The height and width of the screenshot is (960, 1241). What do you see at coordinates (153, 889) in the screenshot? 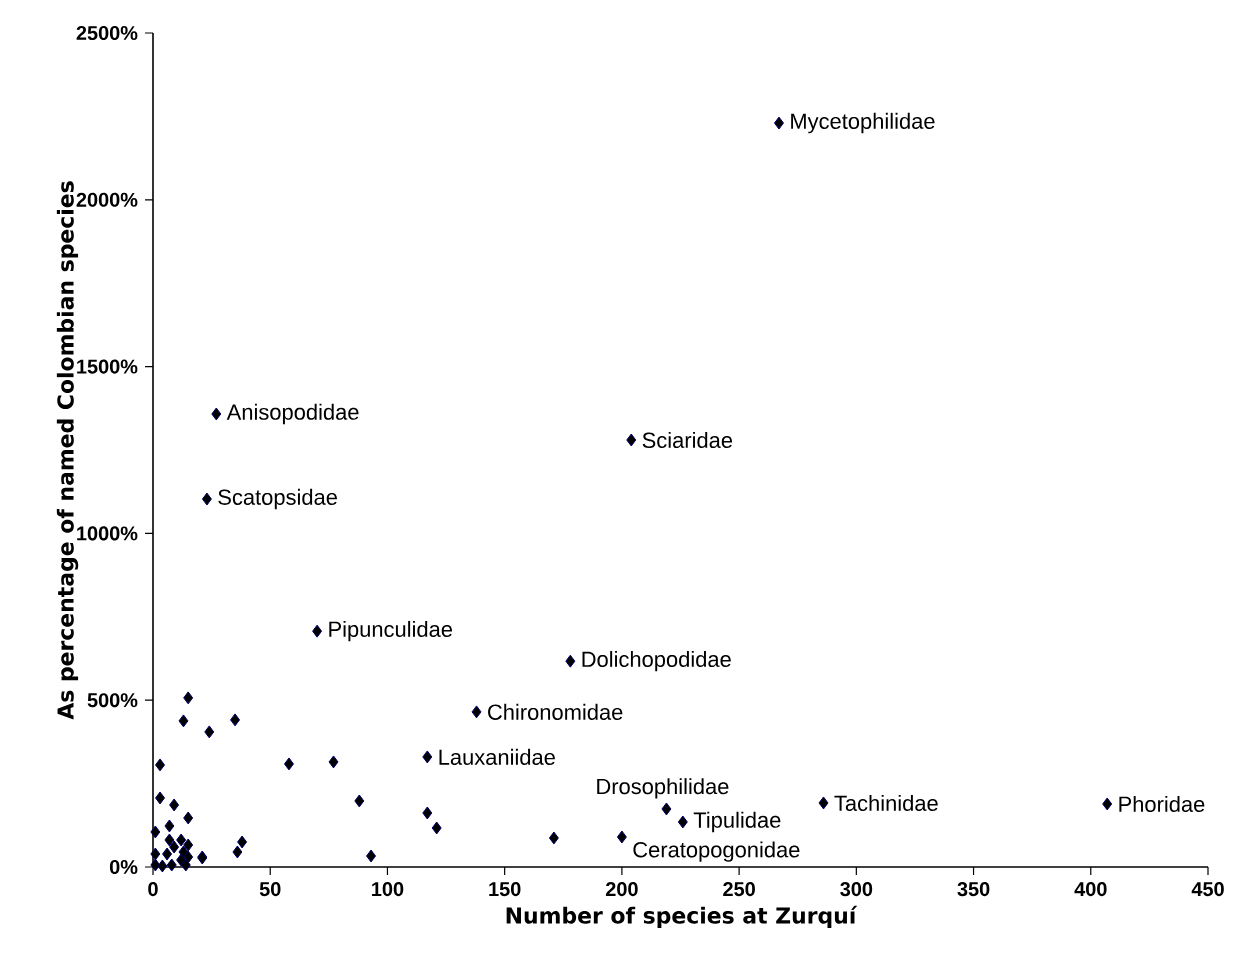
I see `x-tick-label: 0` at bounding box center [153, 889].